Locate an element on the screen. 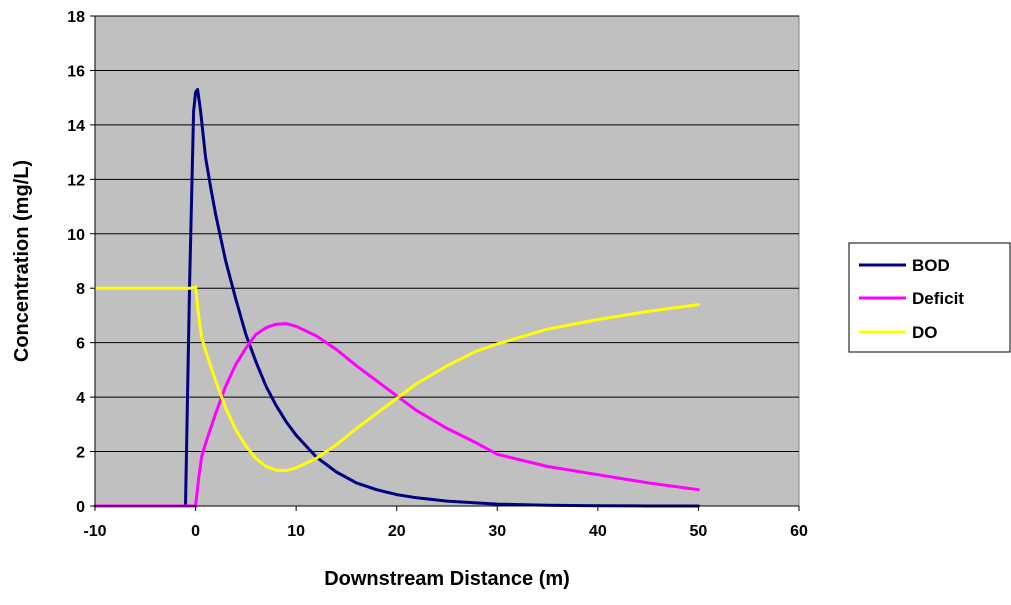 The image size is (1011, 605). legend-label-bod: BOD is located at coordinates (931, 265).